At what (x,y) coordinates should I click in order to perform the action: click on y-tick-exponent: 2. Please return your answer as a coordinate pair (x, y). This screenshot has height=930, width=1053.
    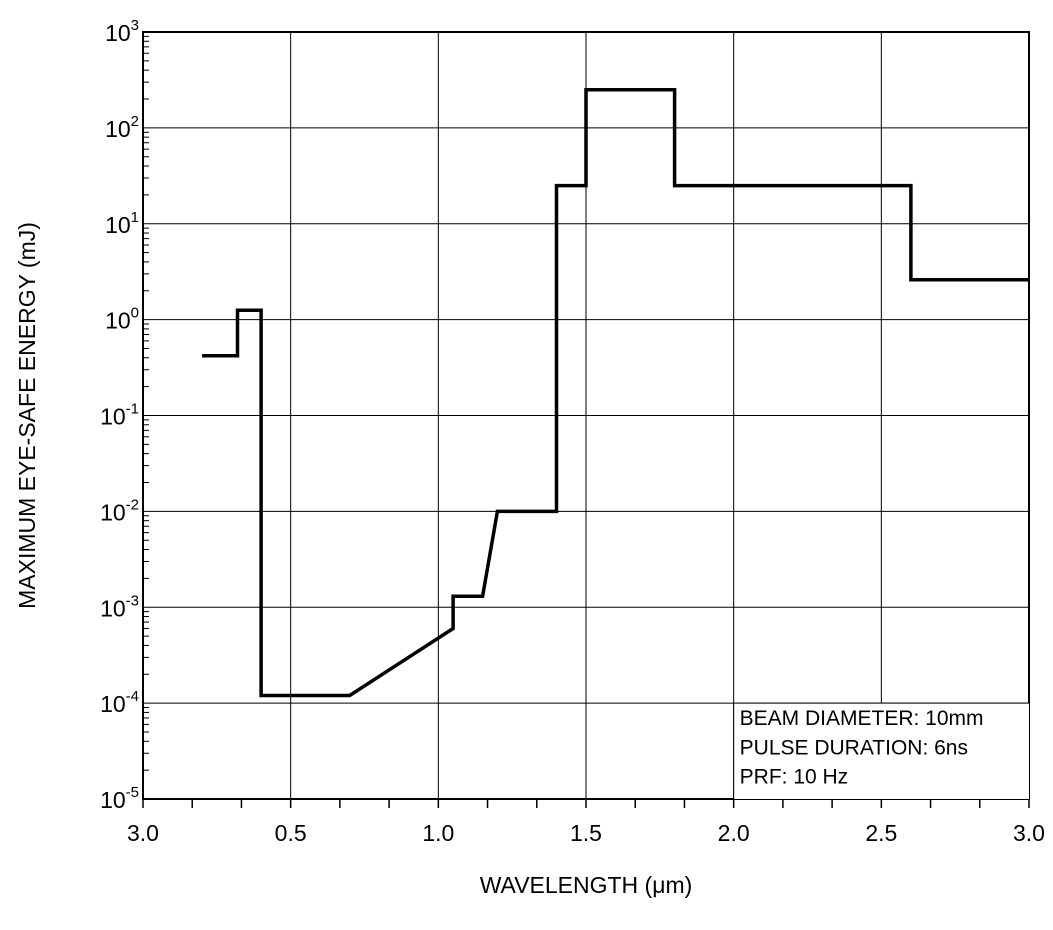
    Looking at the image, I should click on (135, 121).